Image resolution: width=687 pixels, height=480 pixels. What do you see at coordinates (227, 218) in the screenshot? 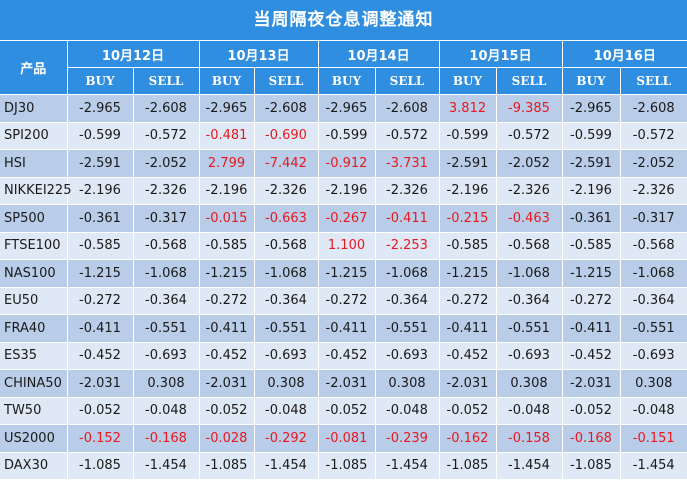
I see `buy-value-cell: -0.015` at bounding box center [227, 218].